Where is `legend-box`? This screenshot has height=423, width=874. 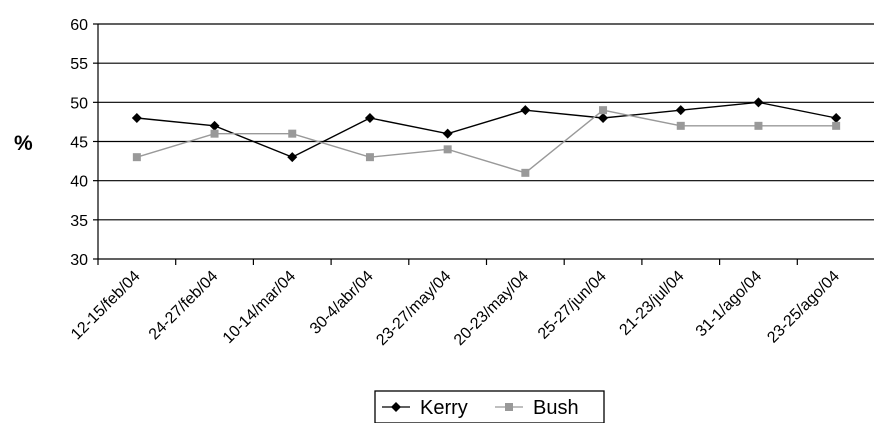
legend-box is located at coordinates (489, 406).